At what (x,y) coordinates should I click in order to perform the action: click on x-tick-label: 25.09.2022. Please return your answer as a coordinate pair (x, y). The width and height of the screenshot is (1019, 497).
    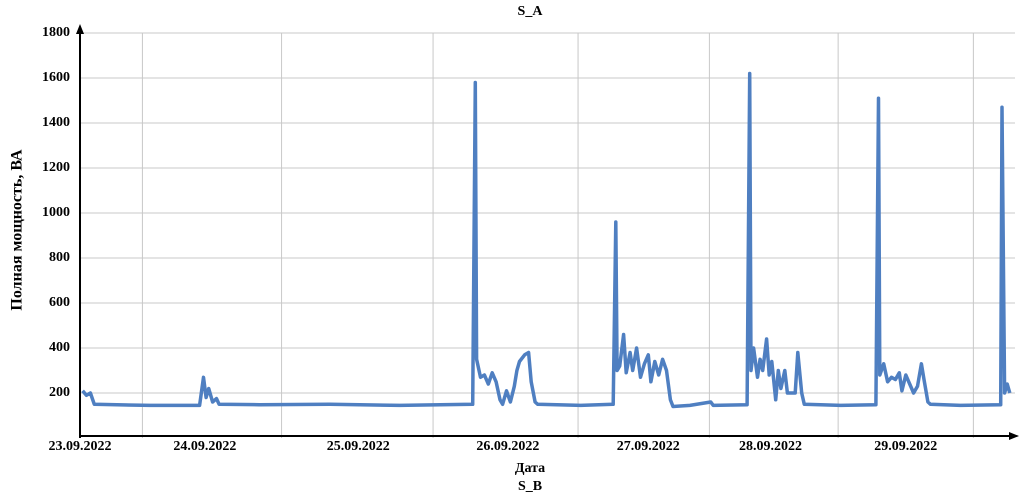
    Looking at the image, I should click on (358, 446).